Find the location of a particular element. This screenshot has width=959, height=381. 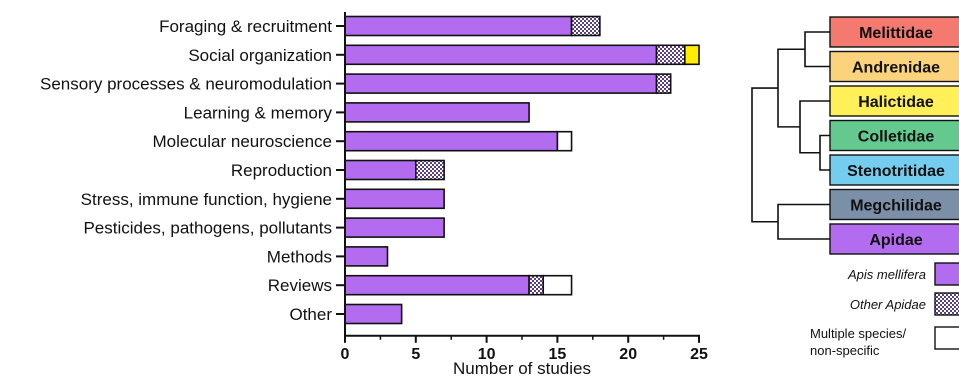

family-label: Megchilidae is located at coordinates (896, 206).